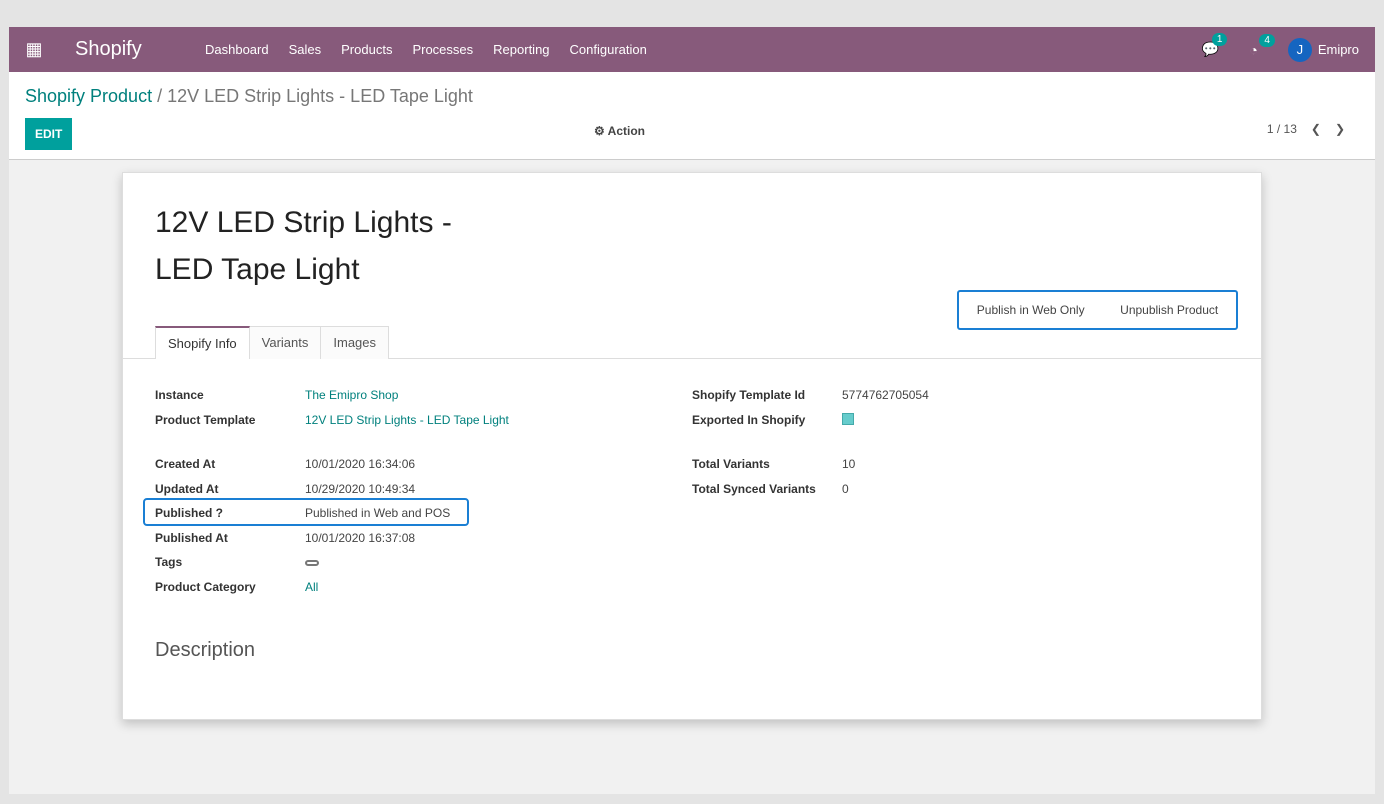 The width and height of the screenshot is (1384, 804). What do you see at coordinates (1339, 129) in the screenshot?
I see `chevron-right-icon: ❯` at bounding box center [1339, 129].